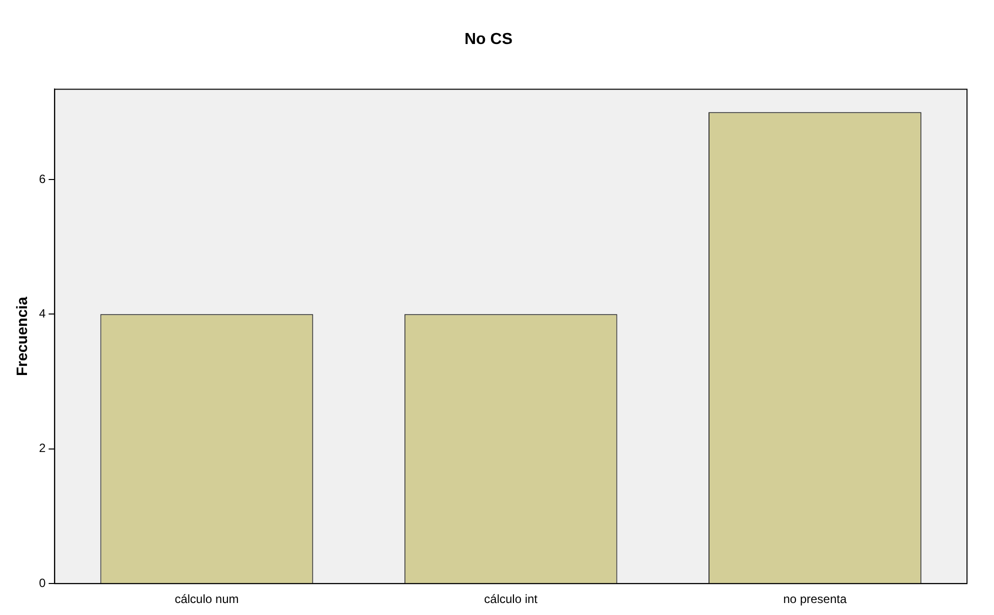  I want to click on y-tick-label: 4, so click(42, 313).